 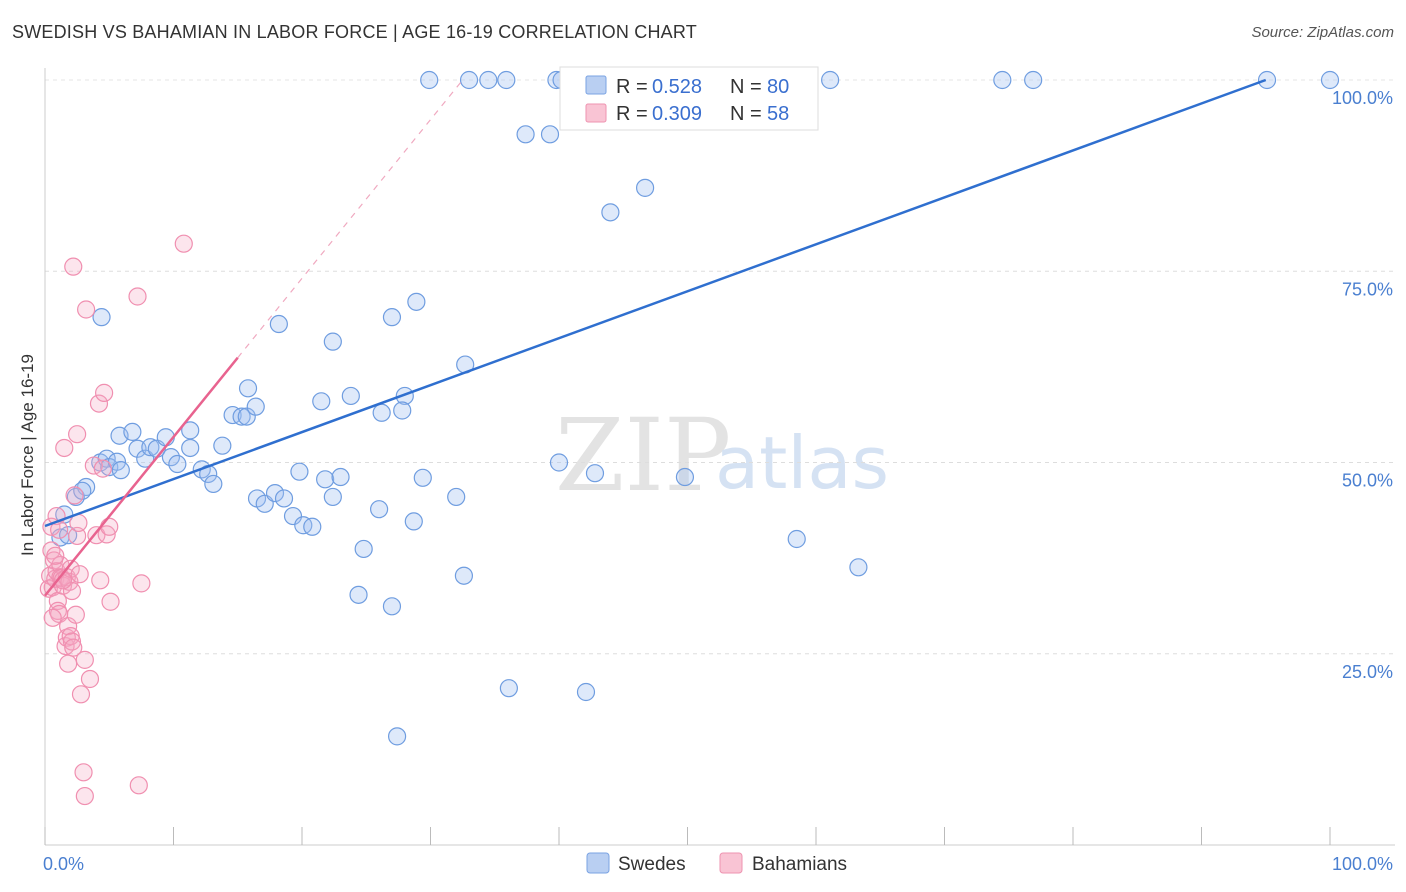 I want to click on legend-r-label-bahamians: R =, so click(x=632, y=114).